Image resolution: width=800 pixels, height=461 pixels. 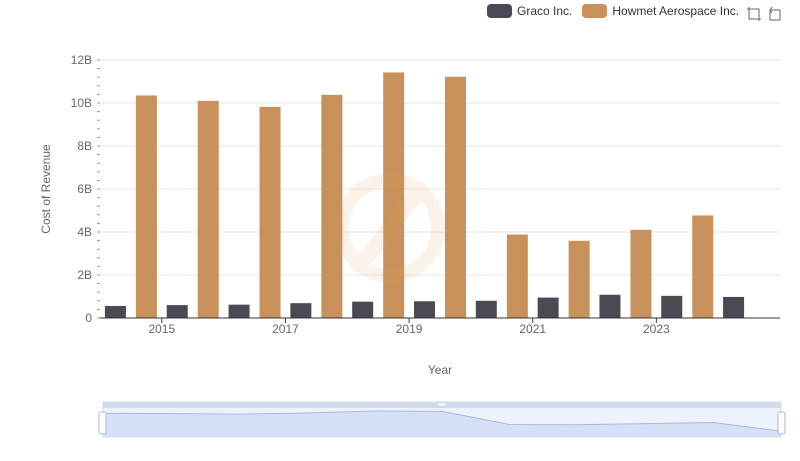 I want to click on zoom-icon, so click(x=754, y=14).